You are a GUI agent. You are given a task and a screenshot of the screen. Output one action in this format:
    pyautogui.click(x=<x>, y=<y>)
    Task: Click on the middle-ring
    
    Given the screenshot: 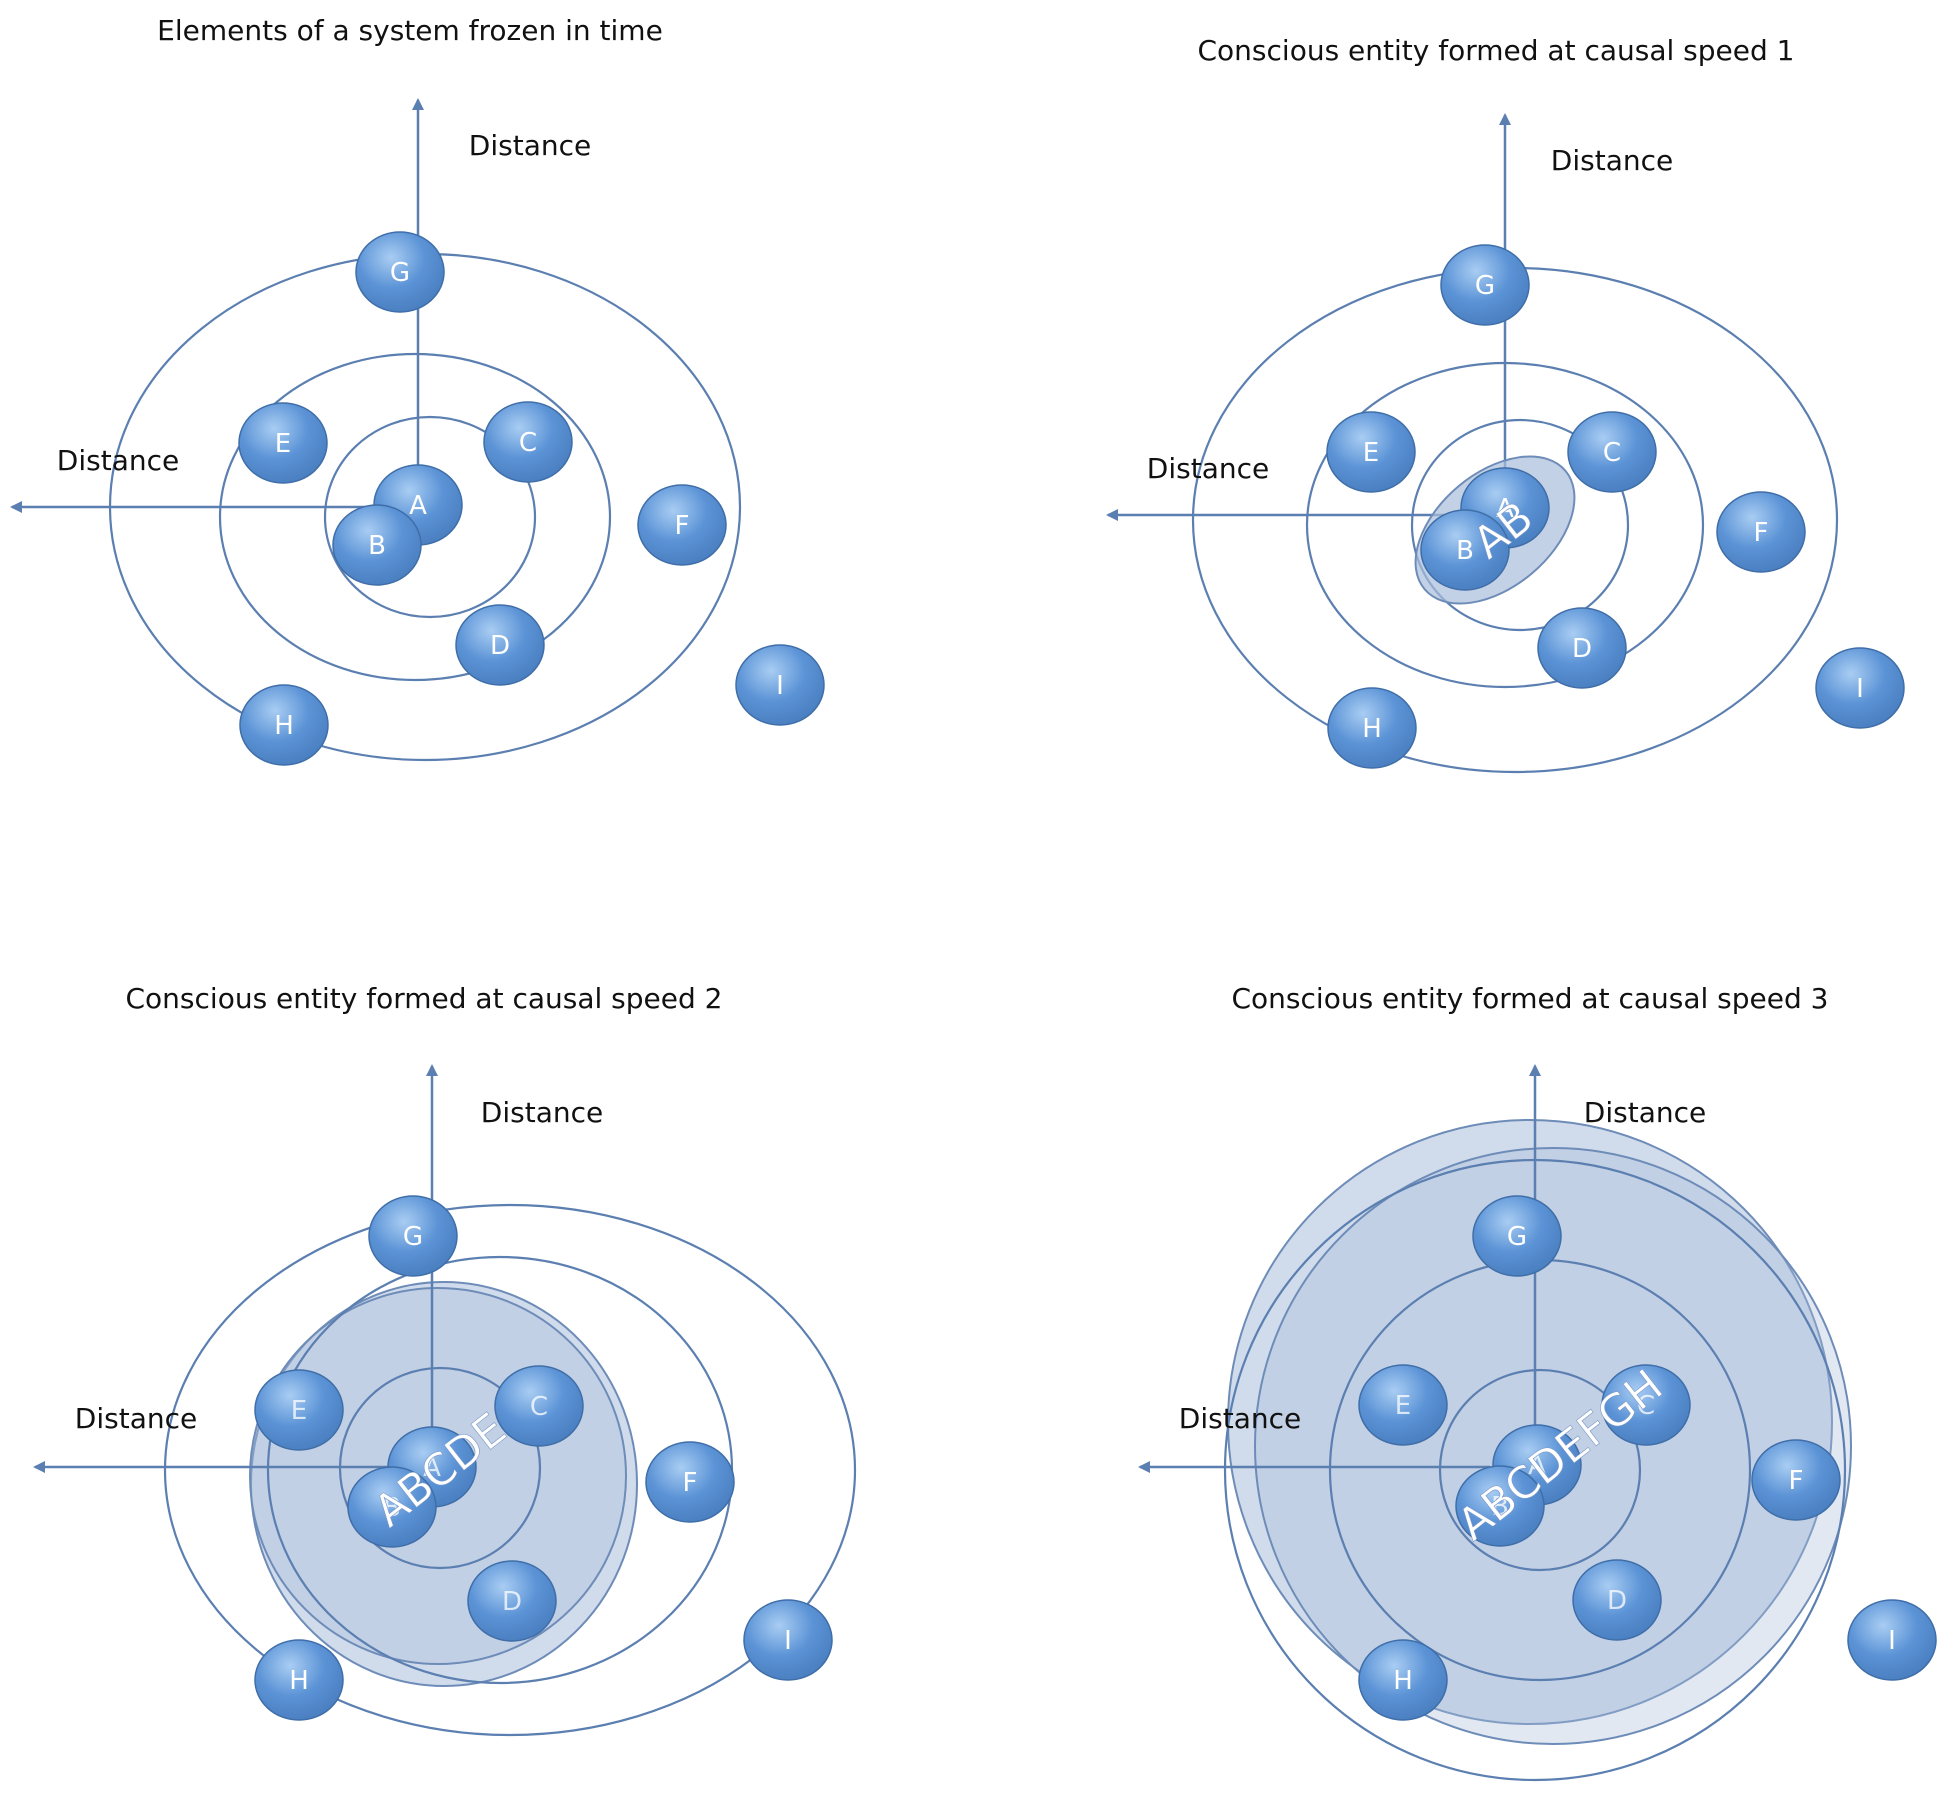 What is the action you would take?
    pyautogui.click(x=415, y=517)
    